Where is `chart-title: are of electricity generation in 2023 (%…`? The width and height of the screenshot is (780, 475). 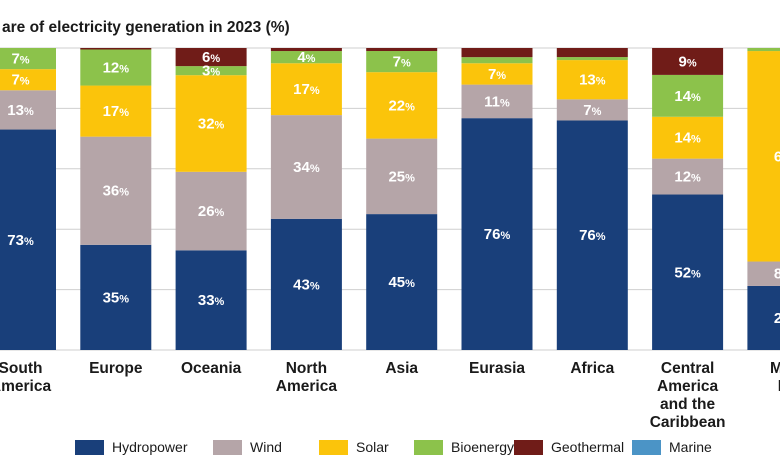
chart-title: are of electricity generation in 2023 (%… is located at coordinates (146, 27).